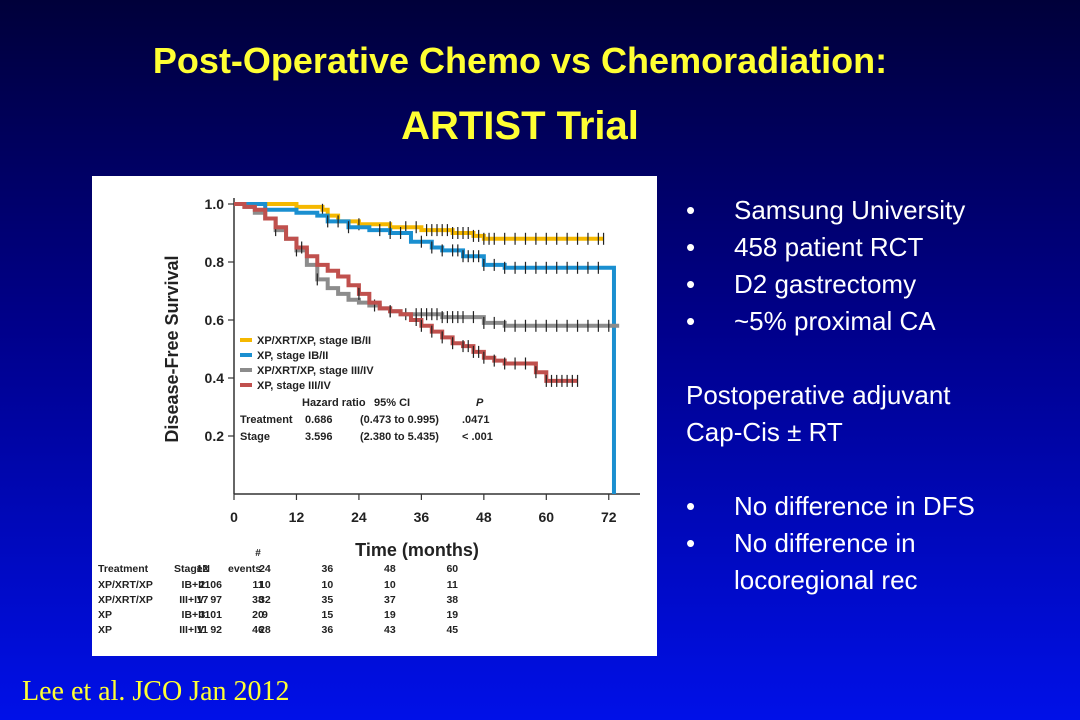  What do you see at coordinates (215, 378) in the screenshot?
I see `y-tick-label: 0.4` at bounding box center [215, 378].